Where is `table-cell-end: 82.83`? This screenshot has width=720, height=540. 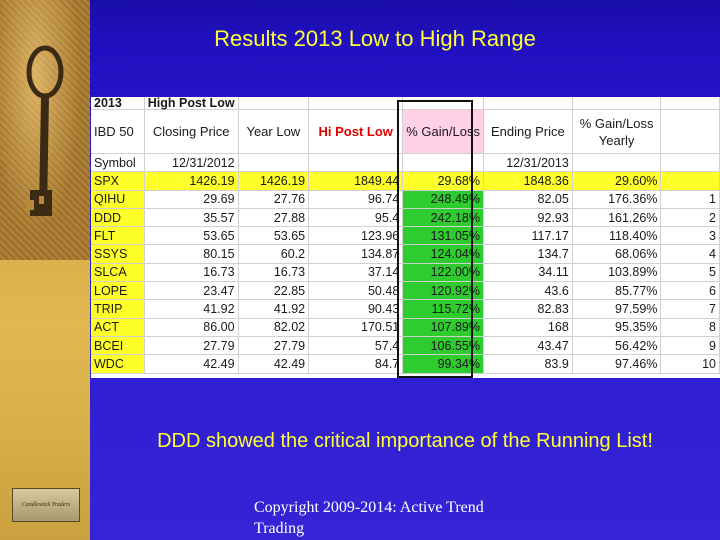 table-cell-end: 82.83 is located at coordinates (528, 309).